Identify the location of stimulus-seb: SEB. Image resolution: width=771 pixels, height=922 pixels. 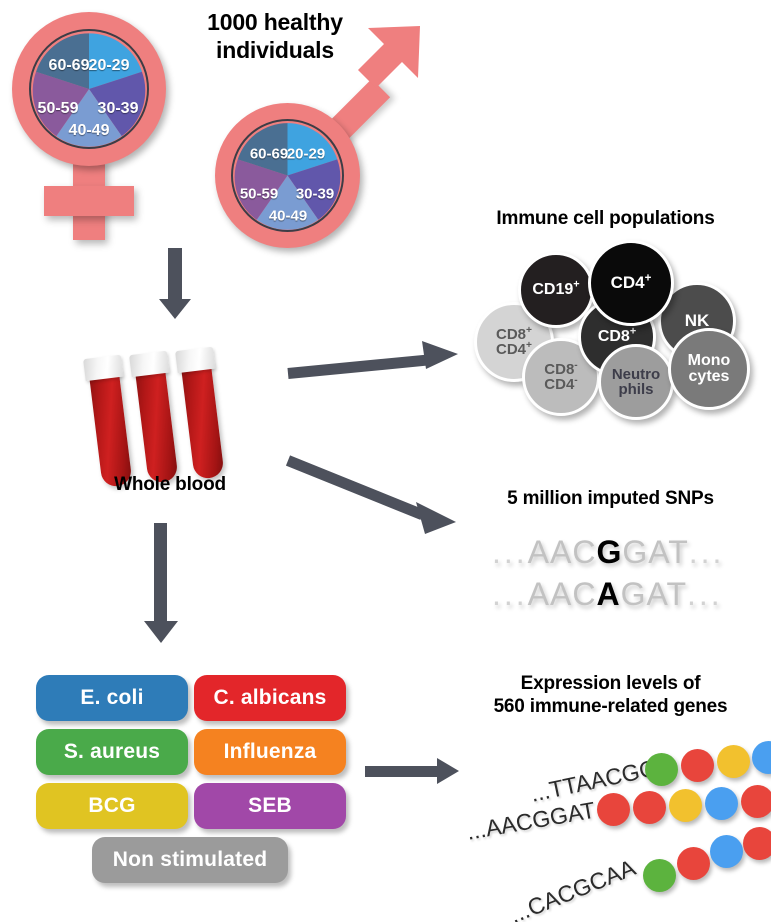
(270, 806).